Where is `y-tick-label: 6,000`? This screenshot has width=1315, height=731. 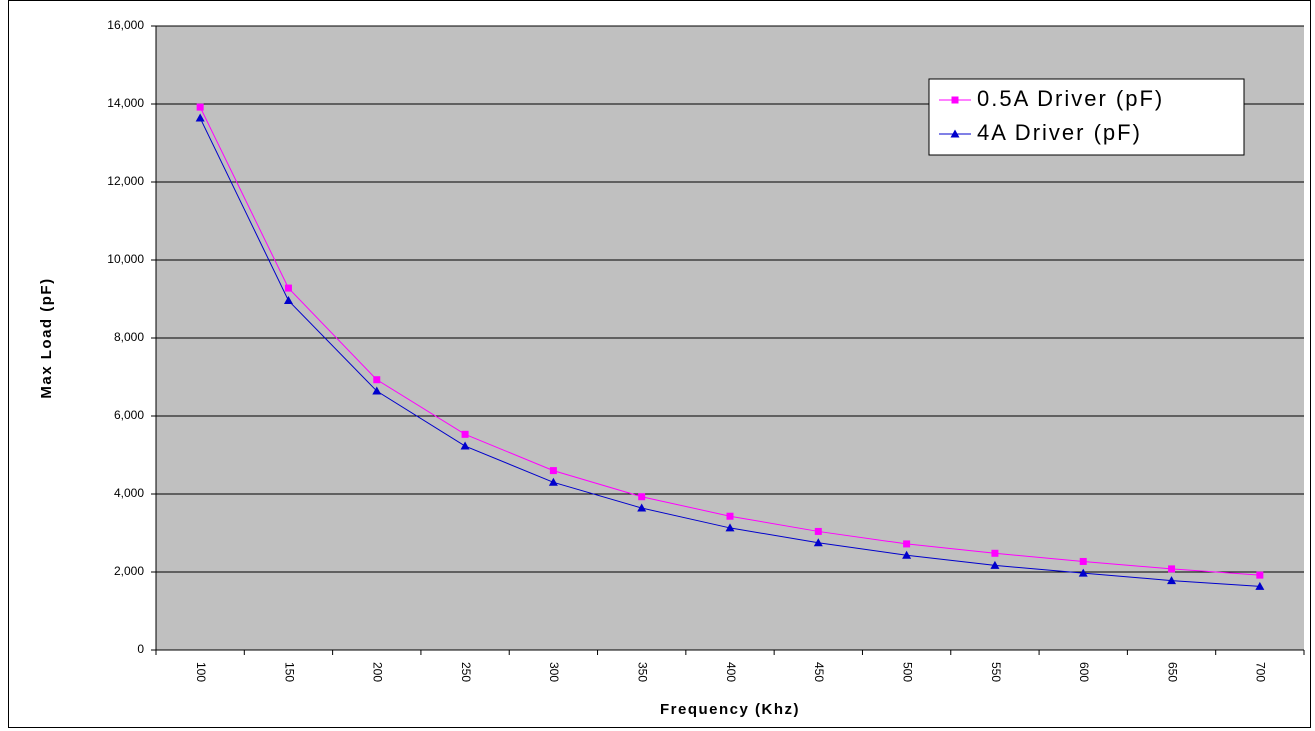 y-tick-label: 6,000 is located at coordinates (129, 415).